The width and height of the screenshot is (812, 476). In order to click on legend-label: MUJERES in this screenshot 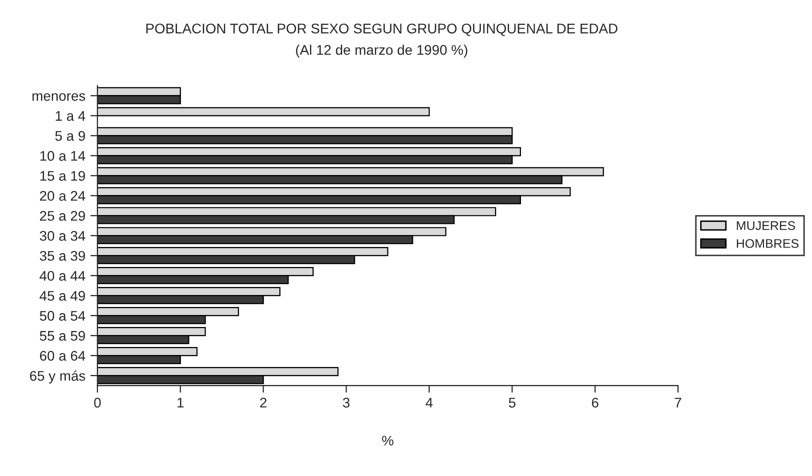, I will do `click(766, 225)`.